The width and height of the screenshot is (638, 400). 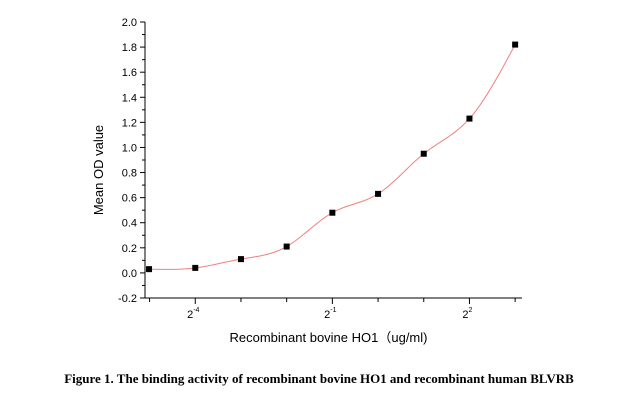 I want to click on x-axis-title: Recombinant bovine HO1（ug/ml), so click(x=329, y=337).